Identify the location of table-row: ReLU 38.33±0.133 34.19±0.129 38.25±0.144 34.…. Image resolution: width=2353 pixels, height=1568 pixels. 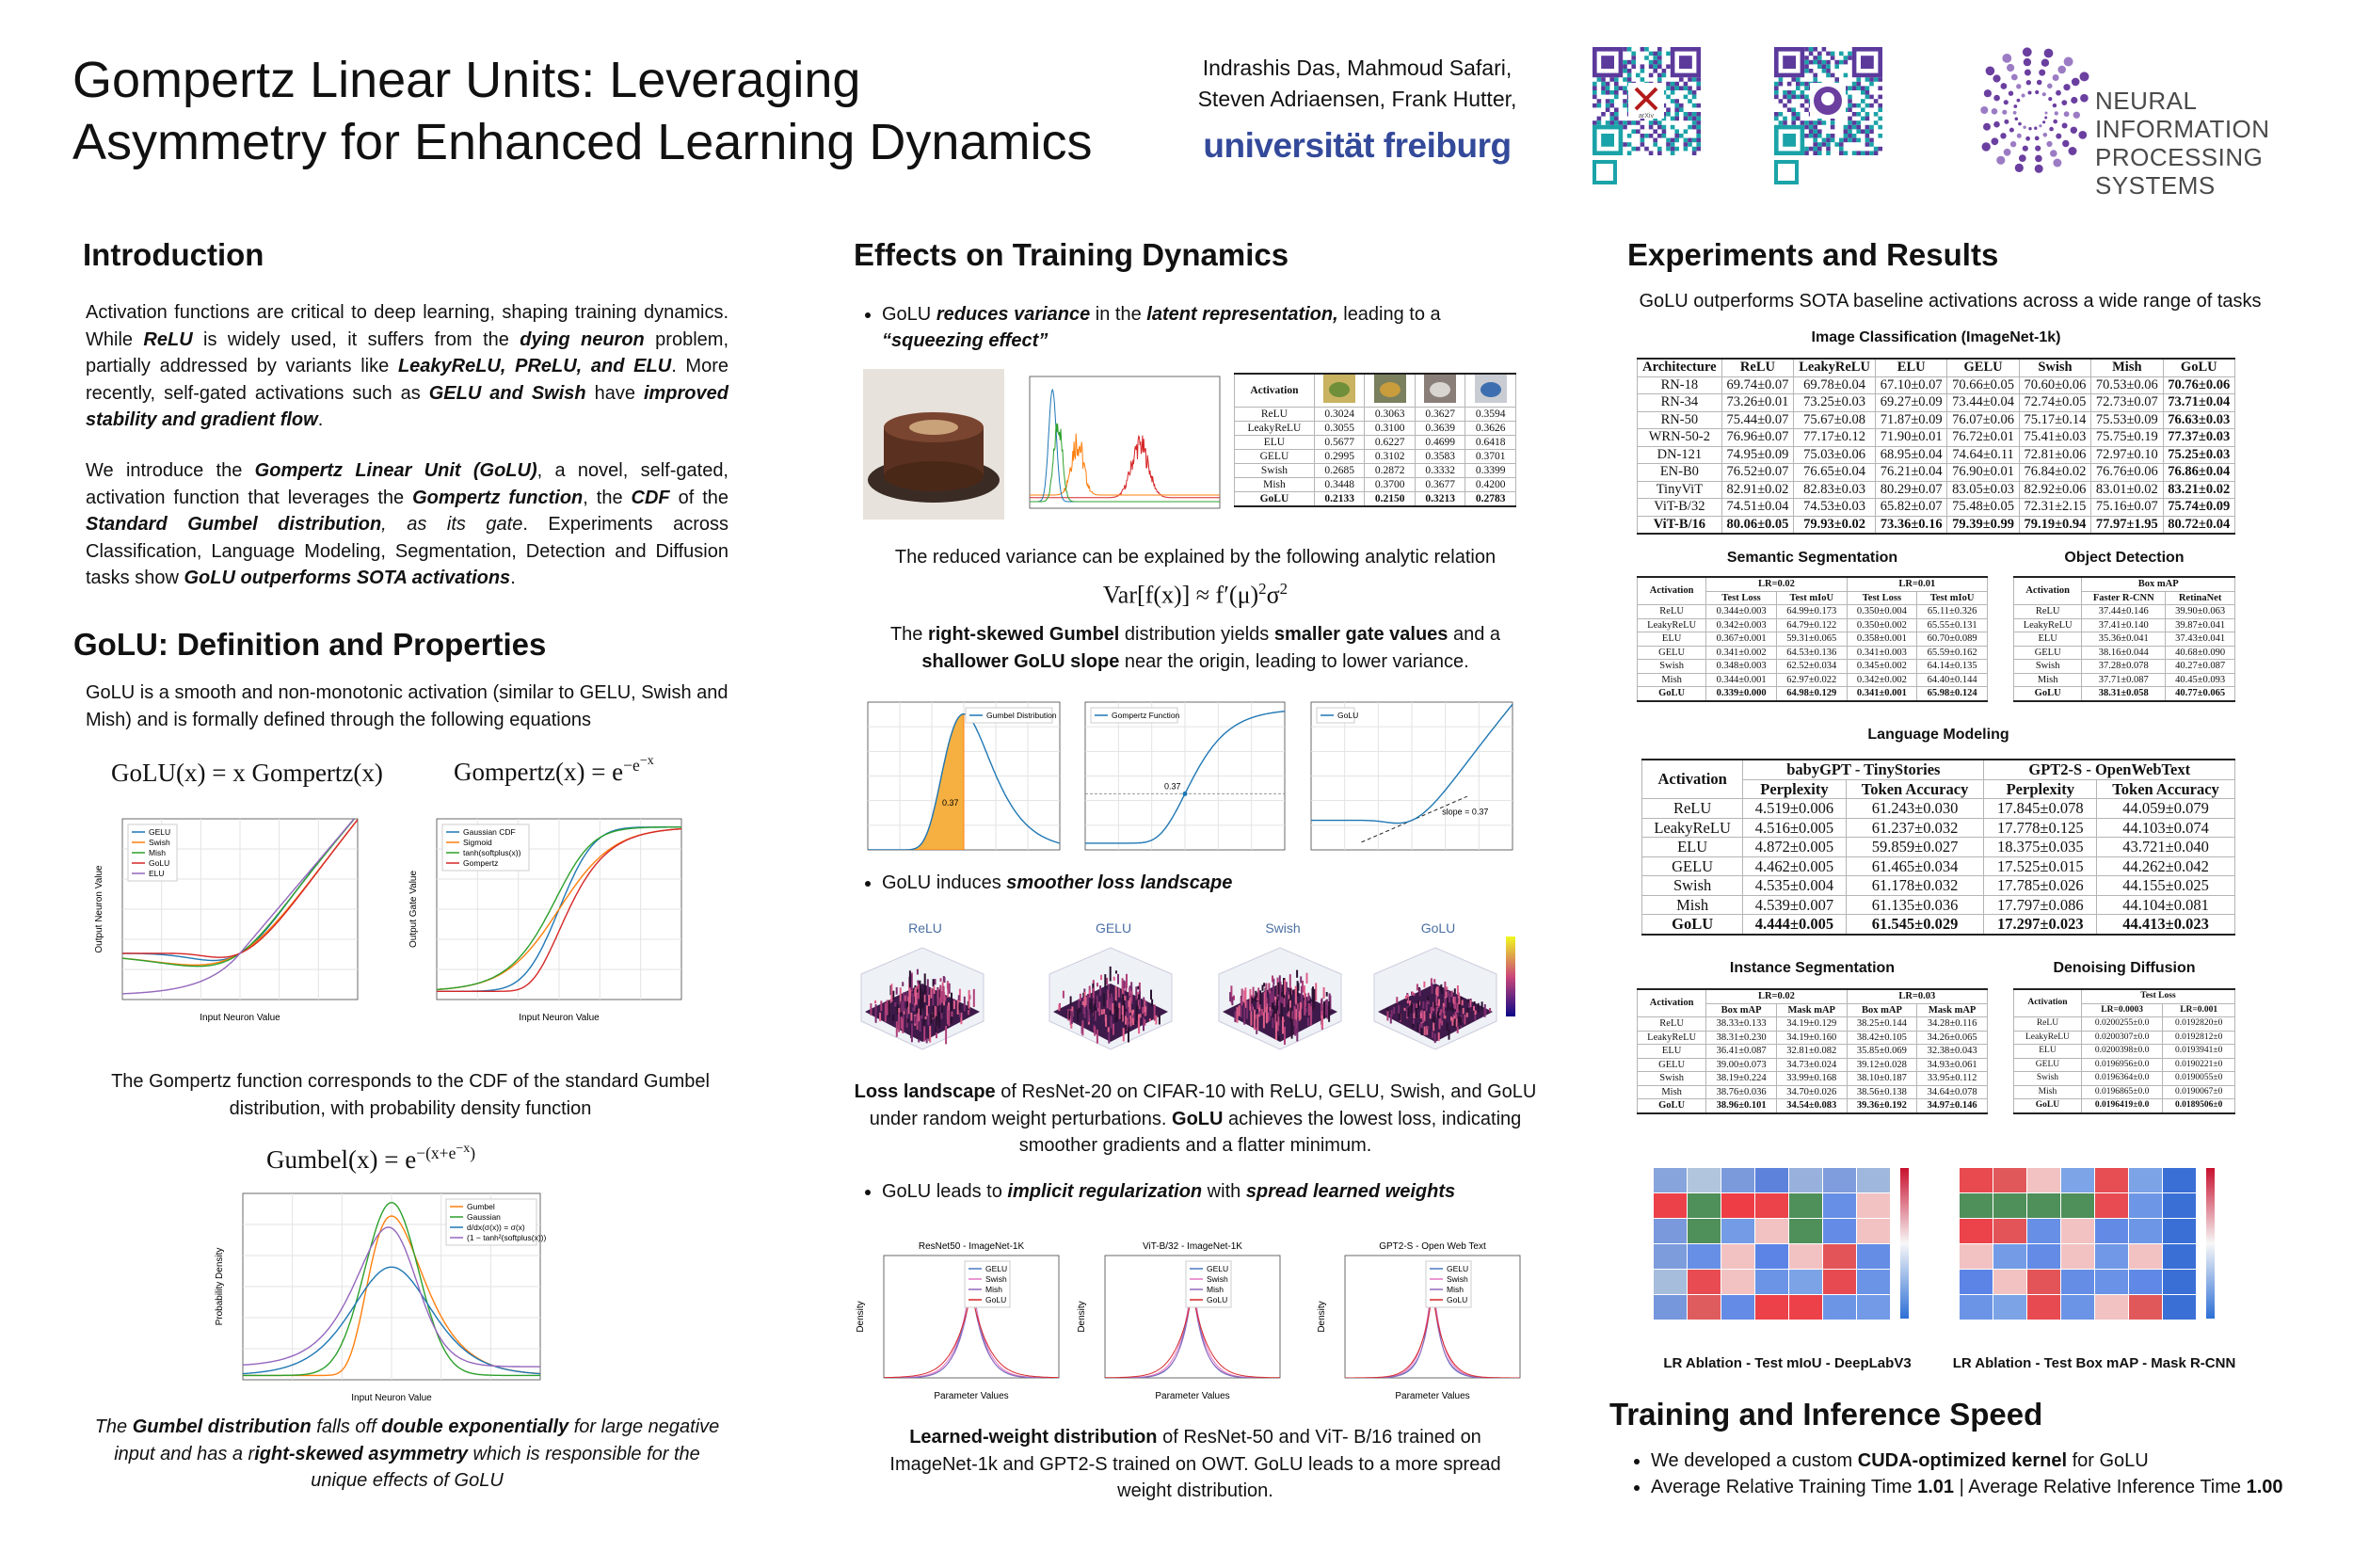
(1812, 1024).